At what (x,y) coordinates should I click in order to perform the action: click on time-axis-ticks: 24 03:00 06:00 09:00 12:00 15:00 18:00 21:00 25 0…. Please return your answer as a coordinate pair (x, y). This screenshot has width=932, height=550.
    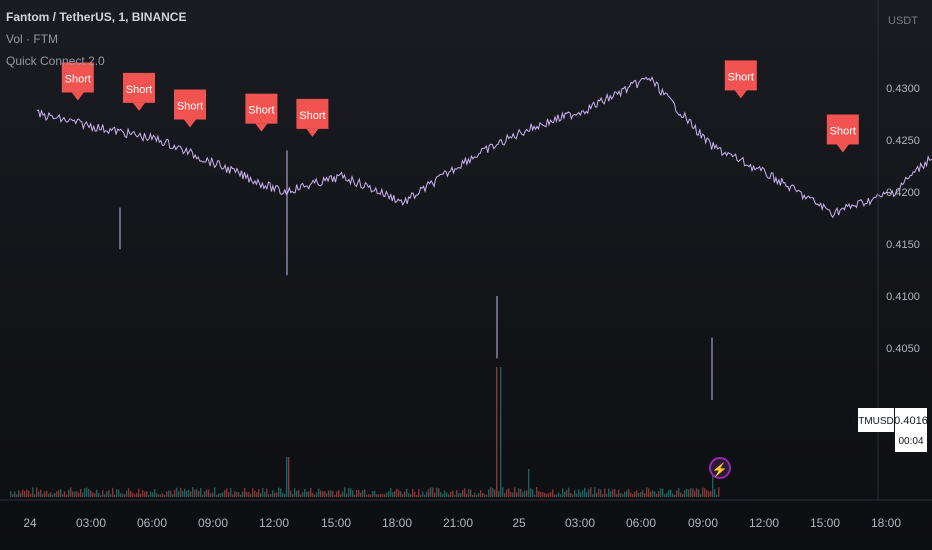
    Looking at the image, I should click on (462, 523).